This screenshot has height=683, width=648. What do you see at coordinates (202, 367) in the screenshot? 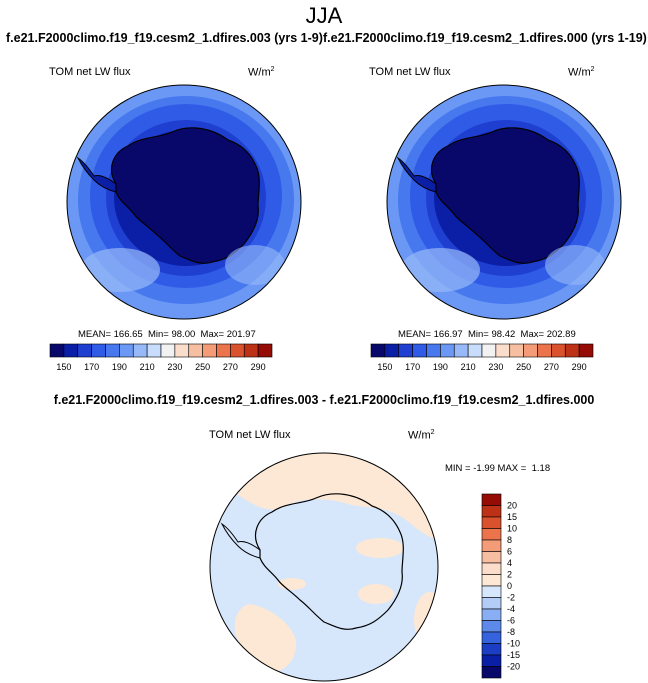
I see `panel1-colorbar-tick-label: 250` at bounding box center [202, 367].